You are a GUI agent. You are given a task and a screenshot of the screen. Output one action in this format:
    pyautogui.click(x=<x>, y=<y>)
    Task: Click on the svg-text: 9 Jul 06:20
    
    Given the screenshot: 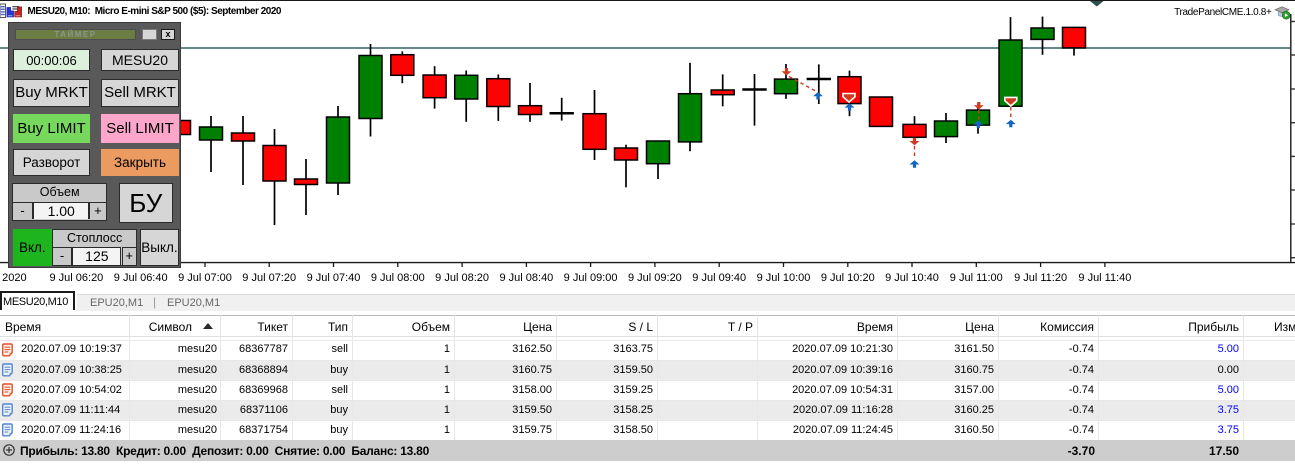 What is the action you would take?
    pyautogui.click(x=76, y=278)
    